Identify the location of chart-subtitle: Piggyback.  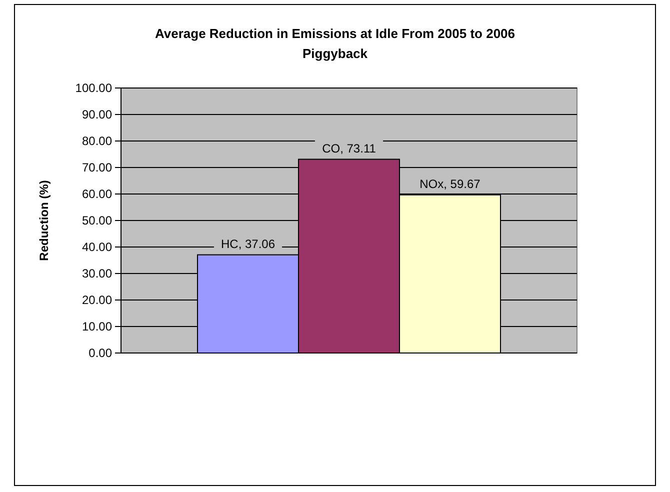
(335, 53).